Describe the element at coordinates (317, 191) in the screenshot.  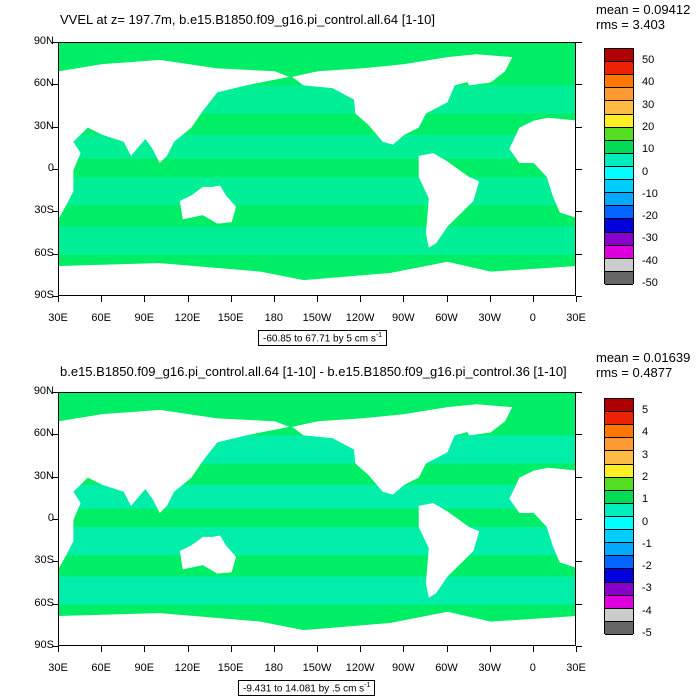
I see `ocean-band` at that location.